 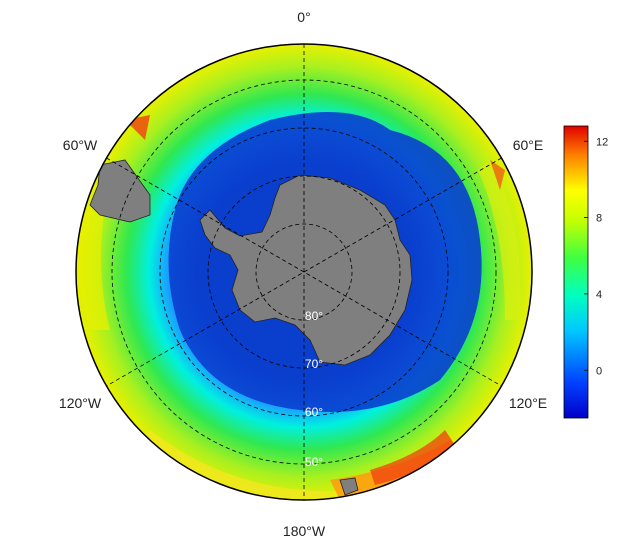 What do you see at coordinates (599, 371) in the screenshot?
I see `colorbar-tick-label: 0` at bounding box center [599, 371].